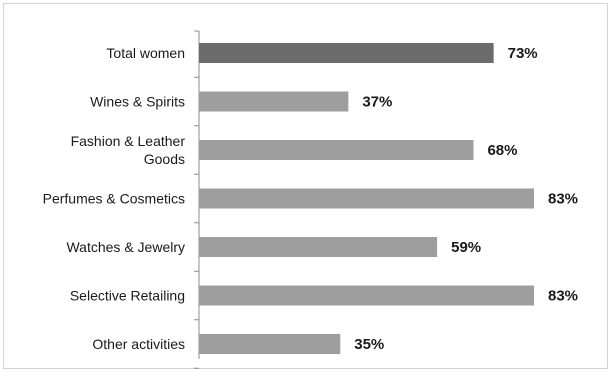 The image size is (613, 372). I want to click on data-label: 68%, so click(502, 150).